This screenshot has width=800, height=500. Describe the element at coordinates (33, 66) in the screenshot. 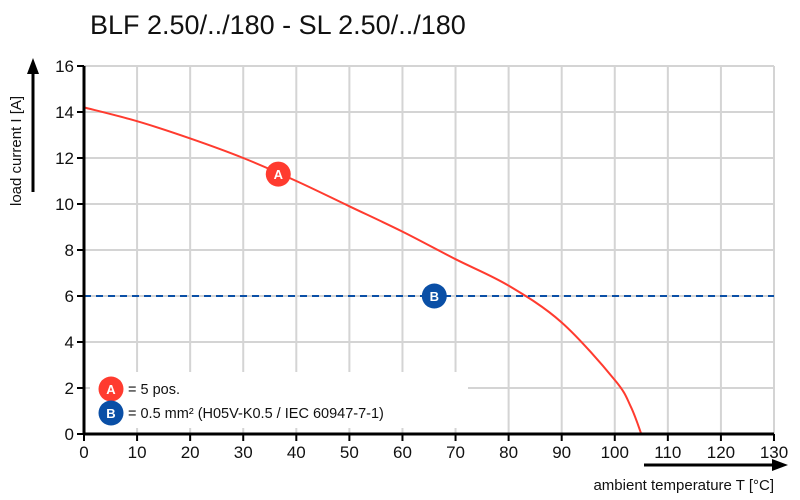

I see `y-axis-arrowhead-icon` at that location.